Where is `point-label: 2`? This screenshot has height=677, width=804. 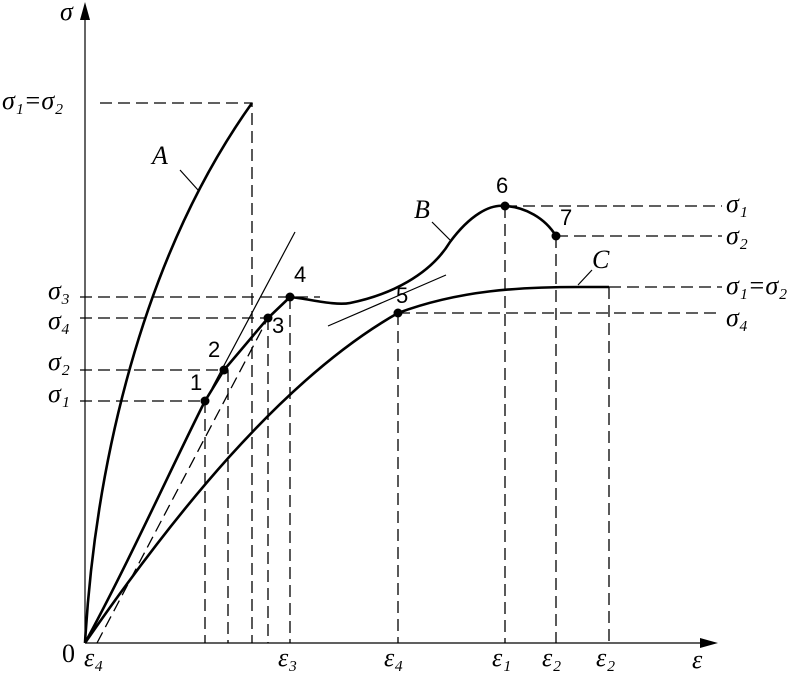 point-label: 2 is located at coordinates (214, 349).